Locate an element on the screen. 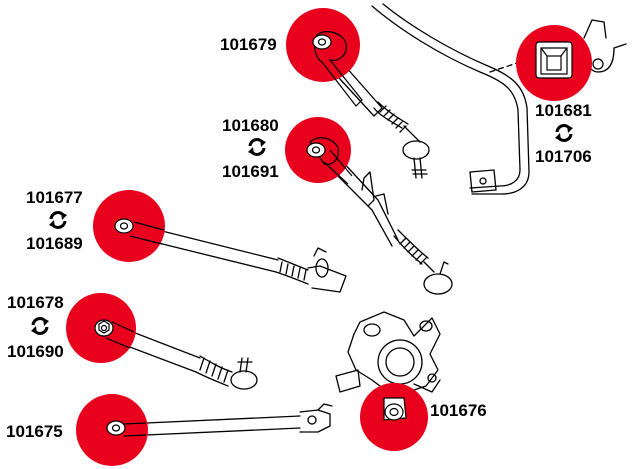 The image size is (635, 469). bush-trailing-arm is located at coordinates (126, 428).